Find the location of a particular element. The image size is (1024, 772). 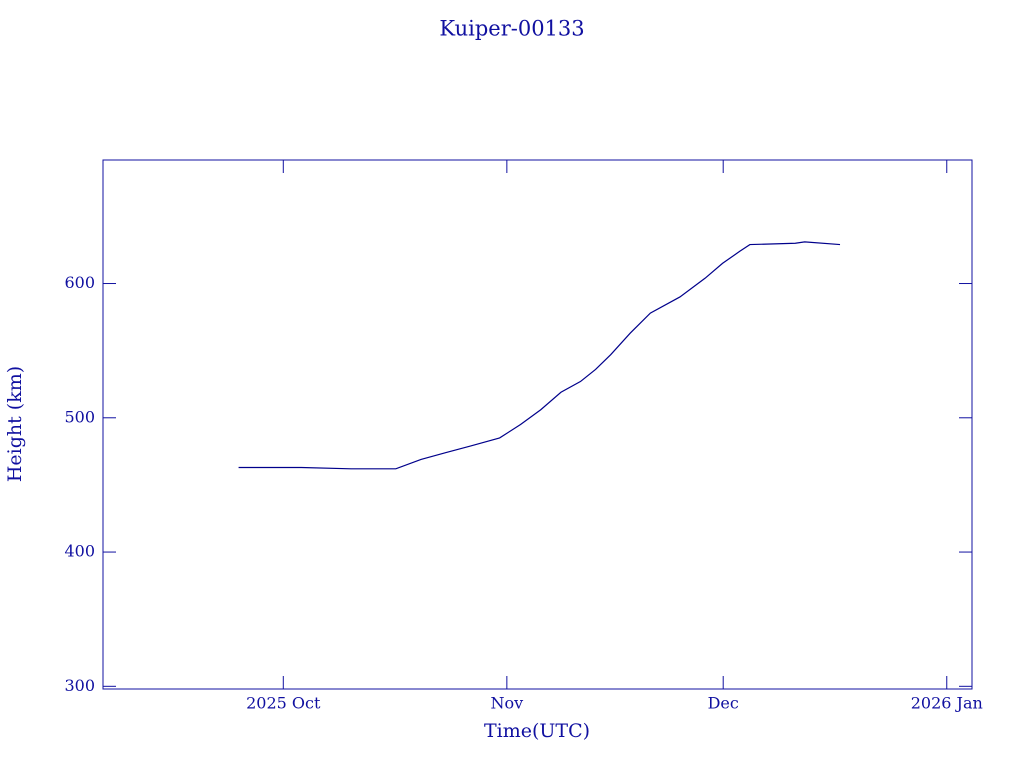

chart-title: Kuiper-00133 is located at coordinates (511, 29).